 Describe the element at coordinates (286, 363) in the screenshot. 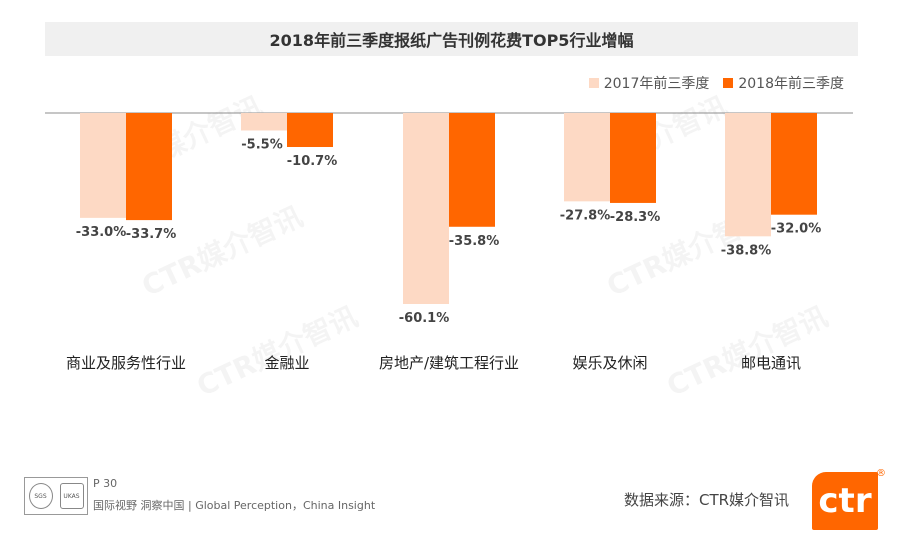

I see `category-label-1: 金融业` at that location.